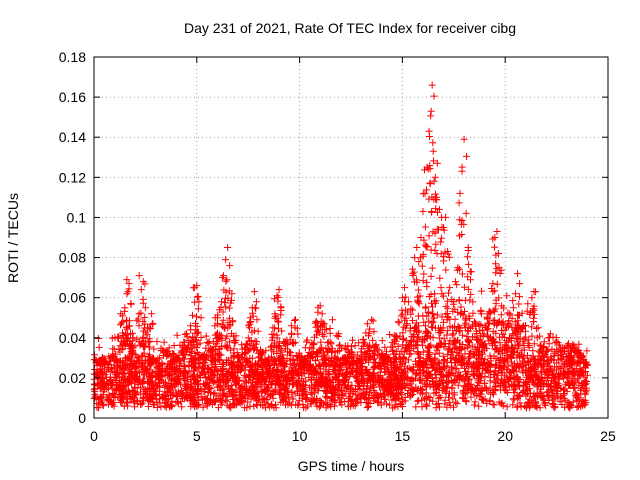 The height and width of the screenshot is (480, 640). What do you see at coordinates (72, 338) in the screenshot?
I see `y-tick-label: 0.04` at bounding box center [72, 338].